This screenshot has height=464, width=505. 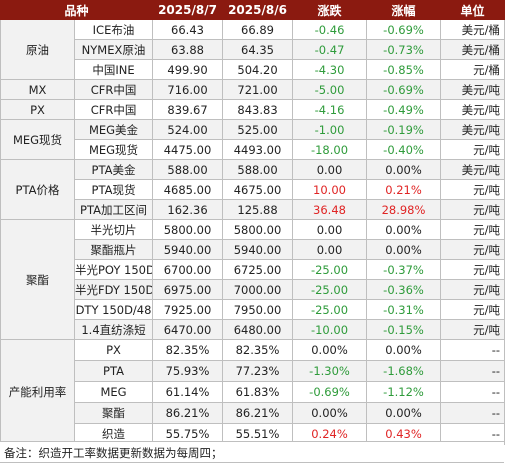 What do you see at coordinates (330, 10) in the screenshot?
I see `header-change: 涨跌` at bounding box center [330, 10].